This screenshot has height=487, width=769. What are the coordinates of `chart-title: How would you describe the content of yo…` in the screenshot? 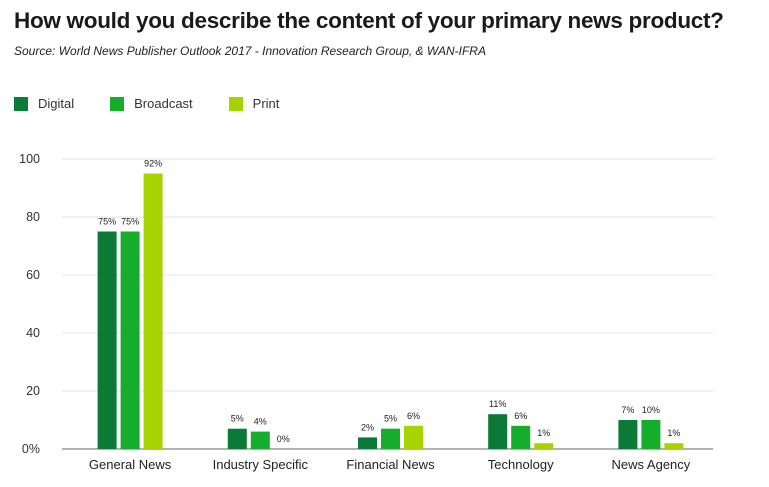 It's located at (369, 20).